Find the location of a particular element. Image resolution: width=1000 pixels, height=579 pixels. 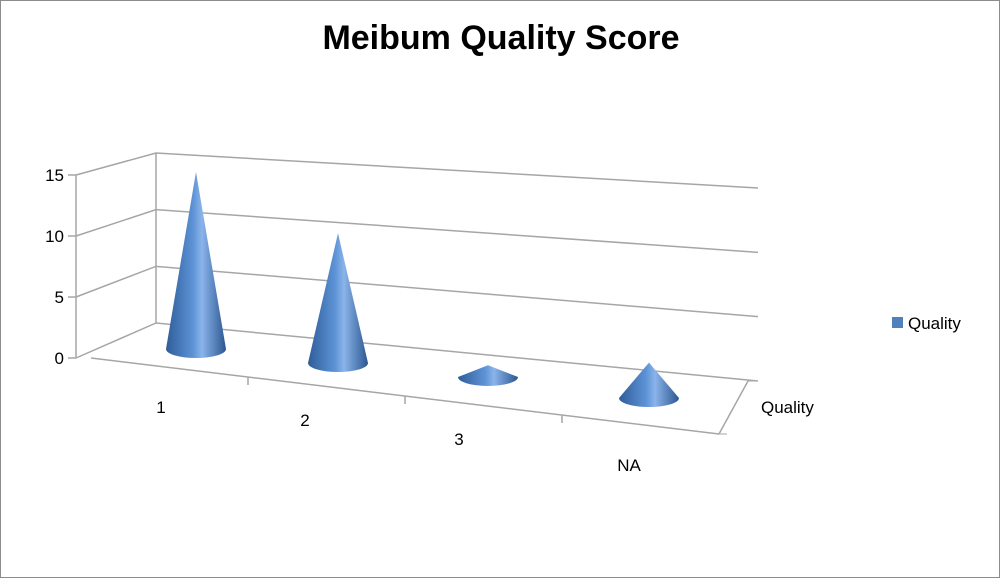

y-tick-label: 10 is located at coordinates (54, 236).